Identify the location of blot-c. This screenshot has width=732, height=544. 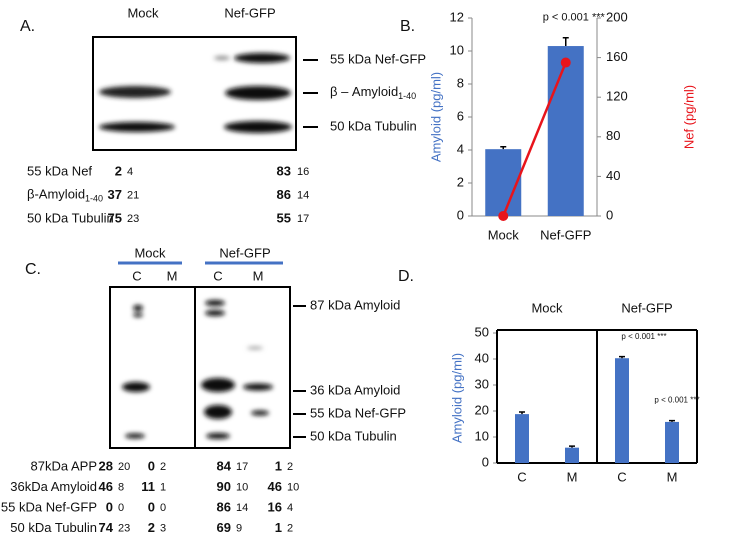
(207, 355).